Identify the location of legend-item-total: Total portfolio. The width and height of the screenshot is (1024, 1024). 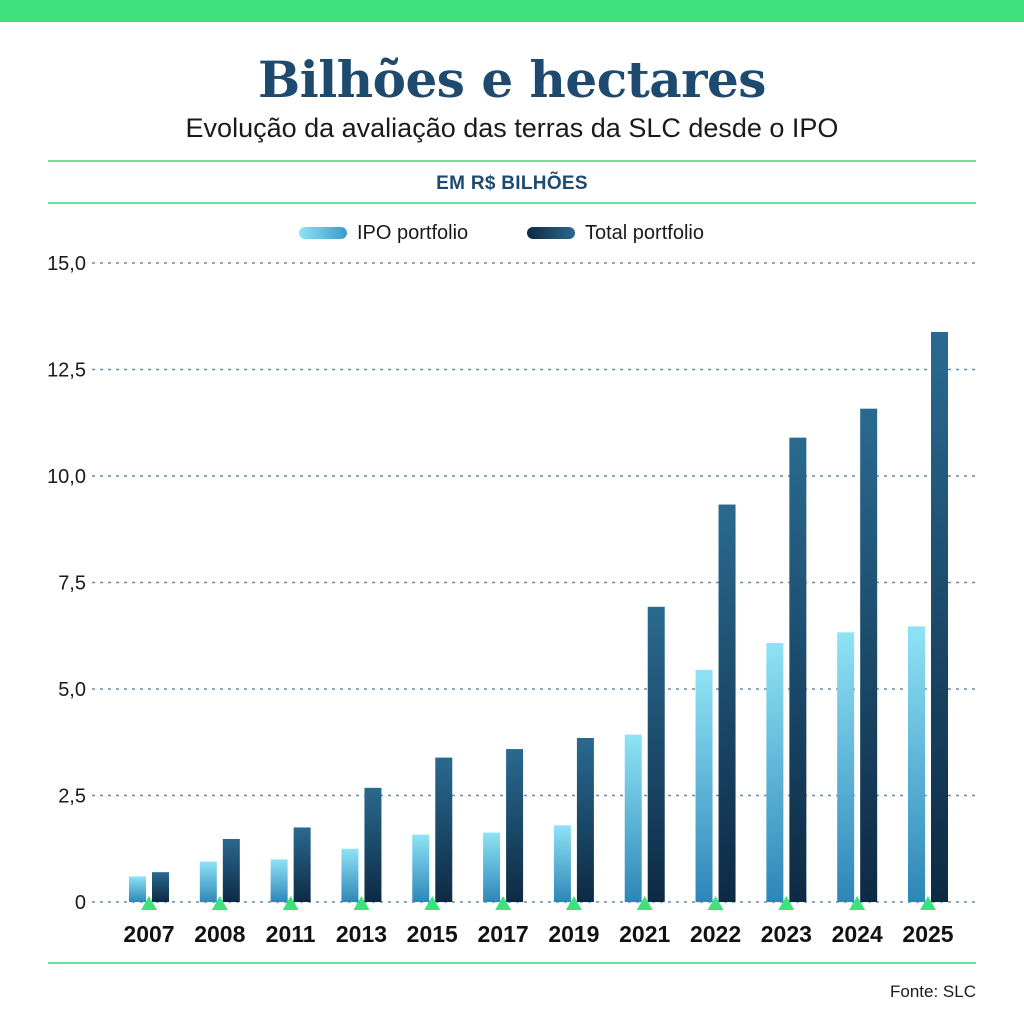
(615, 233).